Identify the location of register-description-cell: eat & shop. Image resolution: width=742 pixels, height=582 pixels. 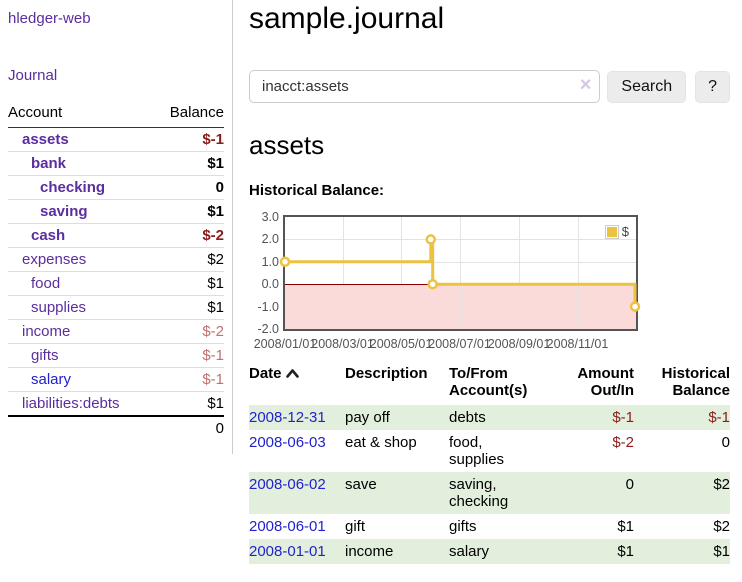
(381, 442).